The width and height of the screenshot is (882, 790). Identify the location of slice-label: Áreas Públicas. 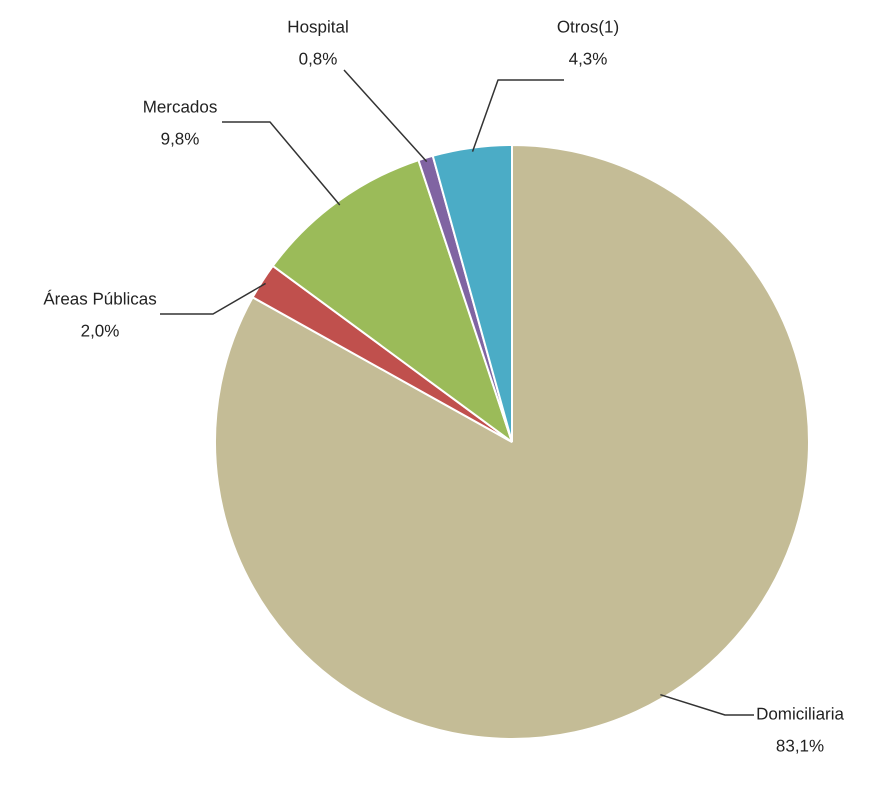
(100, 299).